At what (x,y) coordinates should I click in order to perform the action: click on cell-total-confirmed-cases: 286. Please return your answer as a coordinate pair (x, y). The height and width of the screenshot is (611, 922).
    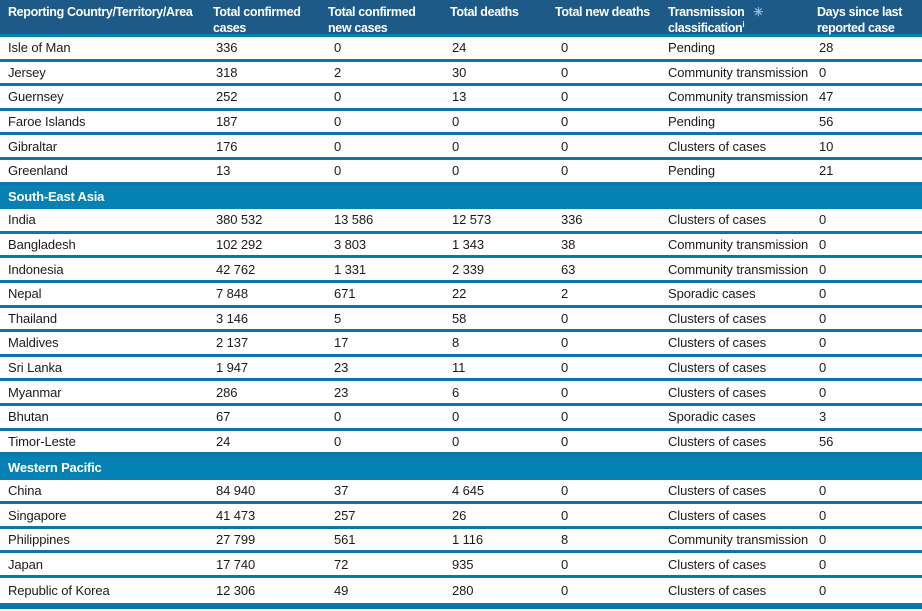
    Looking at the image, I should click on (227, 392).